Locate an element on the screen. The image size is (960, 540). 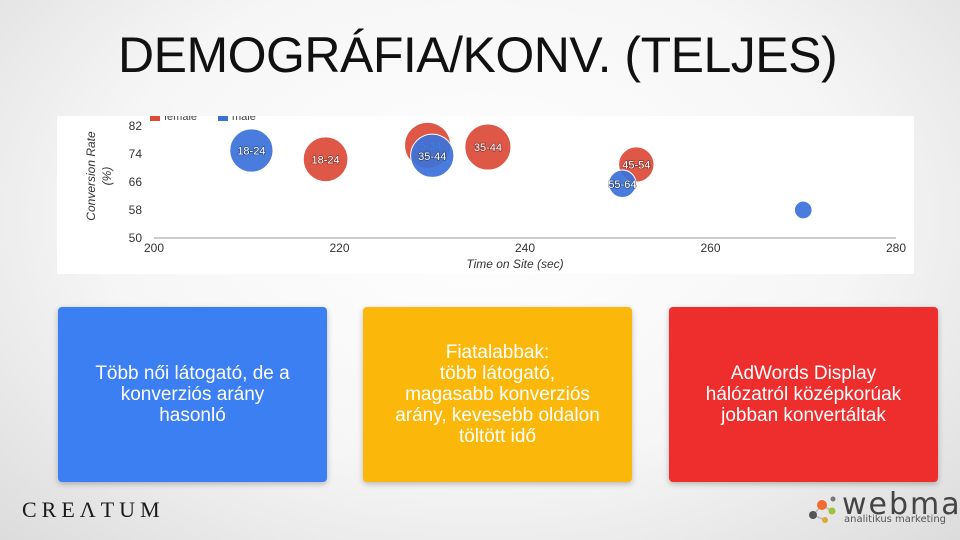
slide-title: DEMOGRÁFIA/KONV. (TELJES) is located at coordinates (478, 55).